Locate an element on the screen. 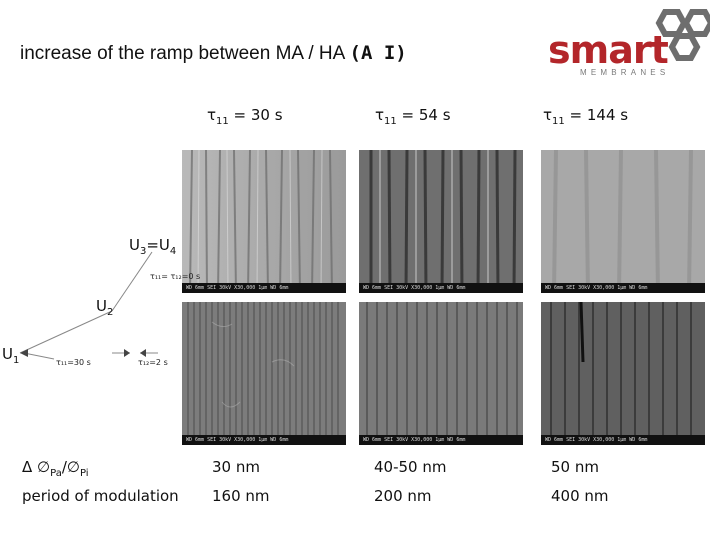 This screenshot has height=540, width=720. sem-bottom-1-graphic is located at coordinates (264, 373).